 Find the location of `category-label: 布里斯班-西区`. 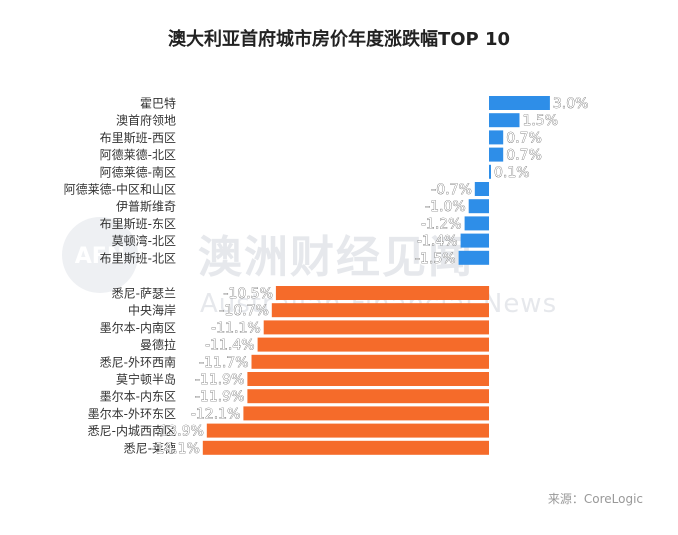

category-label: 布里斯班-西区 is located at coordinates (138, 138).